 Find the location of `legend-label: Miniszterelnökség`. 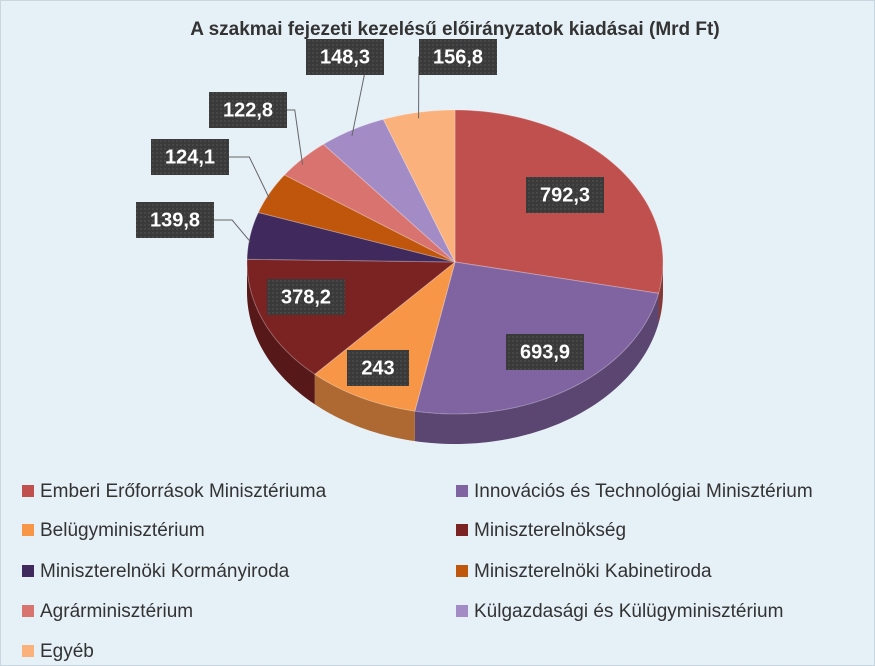

legend-label: Miniszterelnökség is located at coordinates (550, 530).